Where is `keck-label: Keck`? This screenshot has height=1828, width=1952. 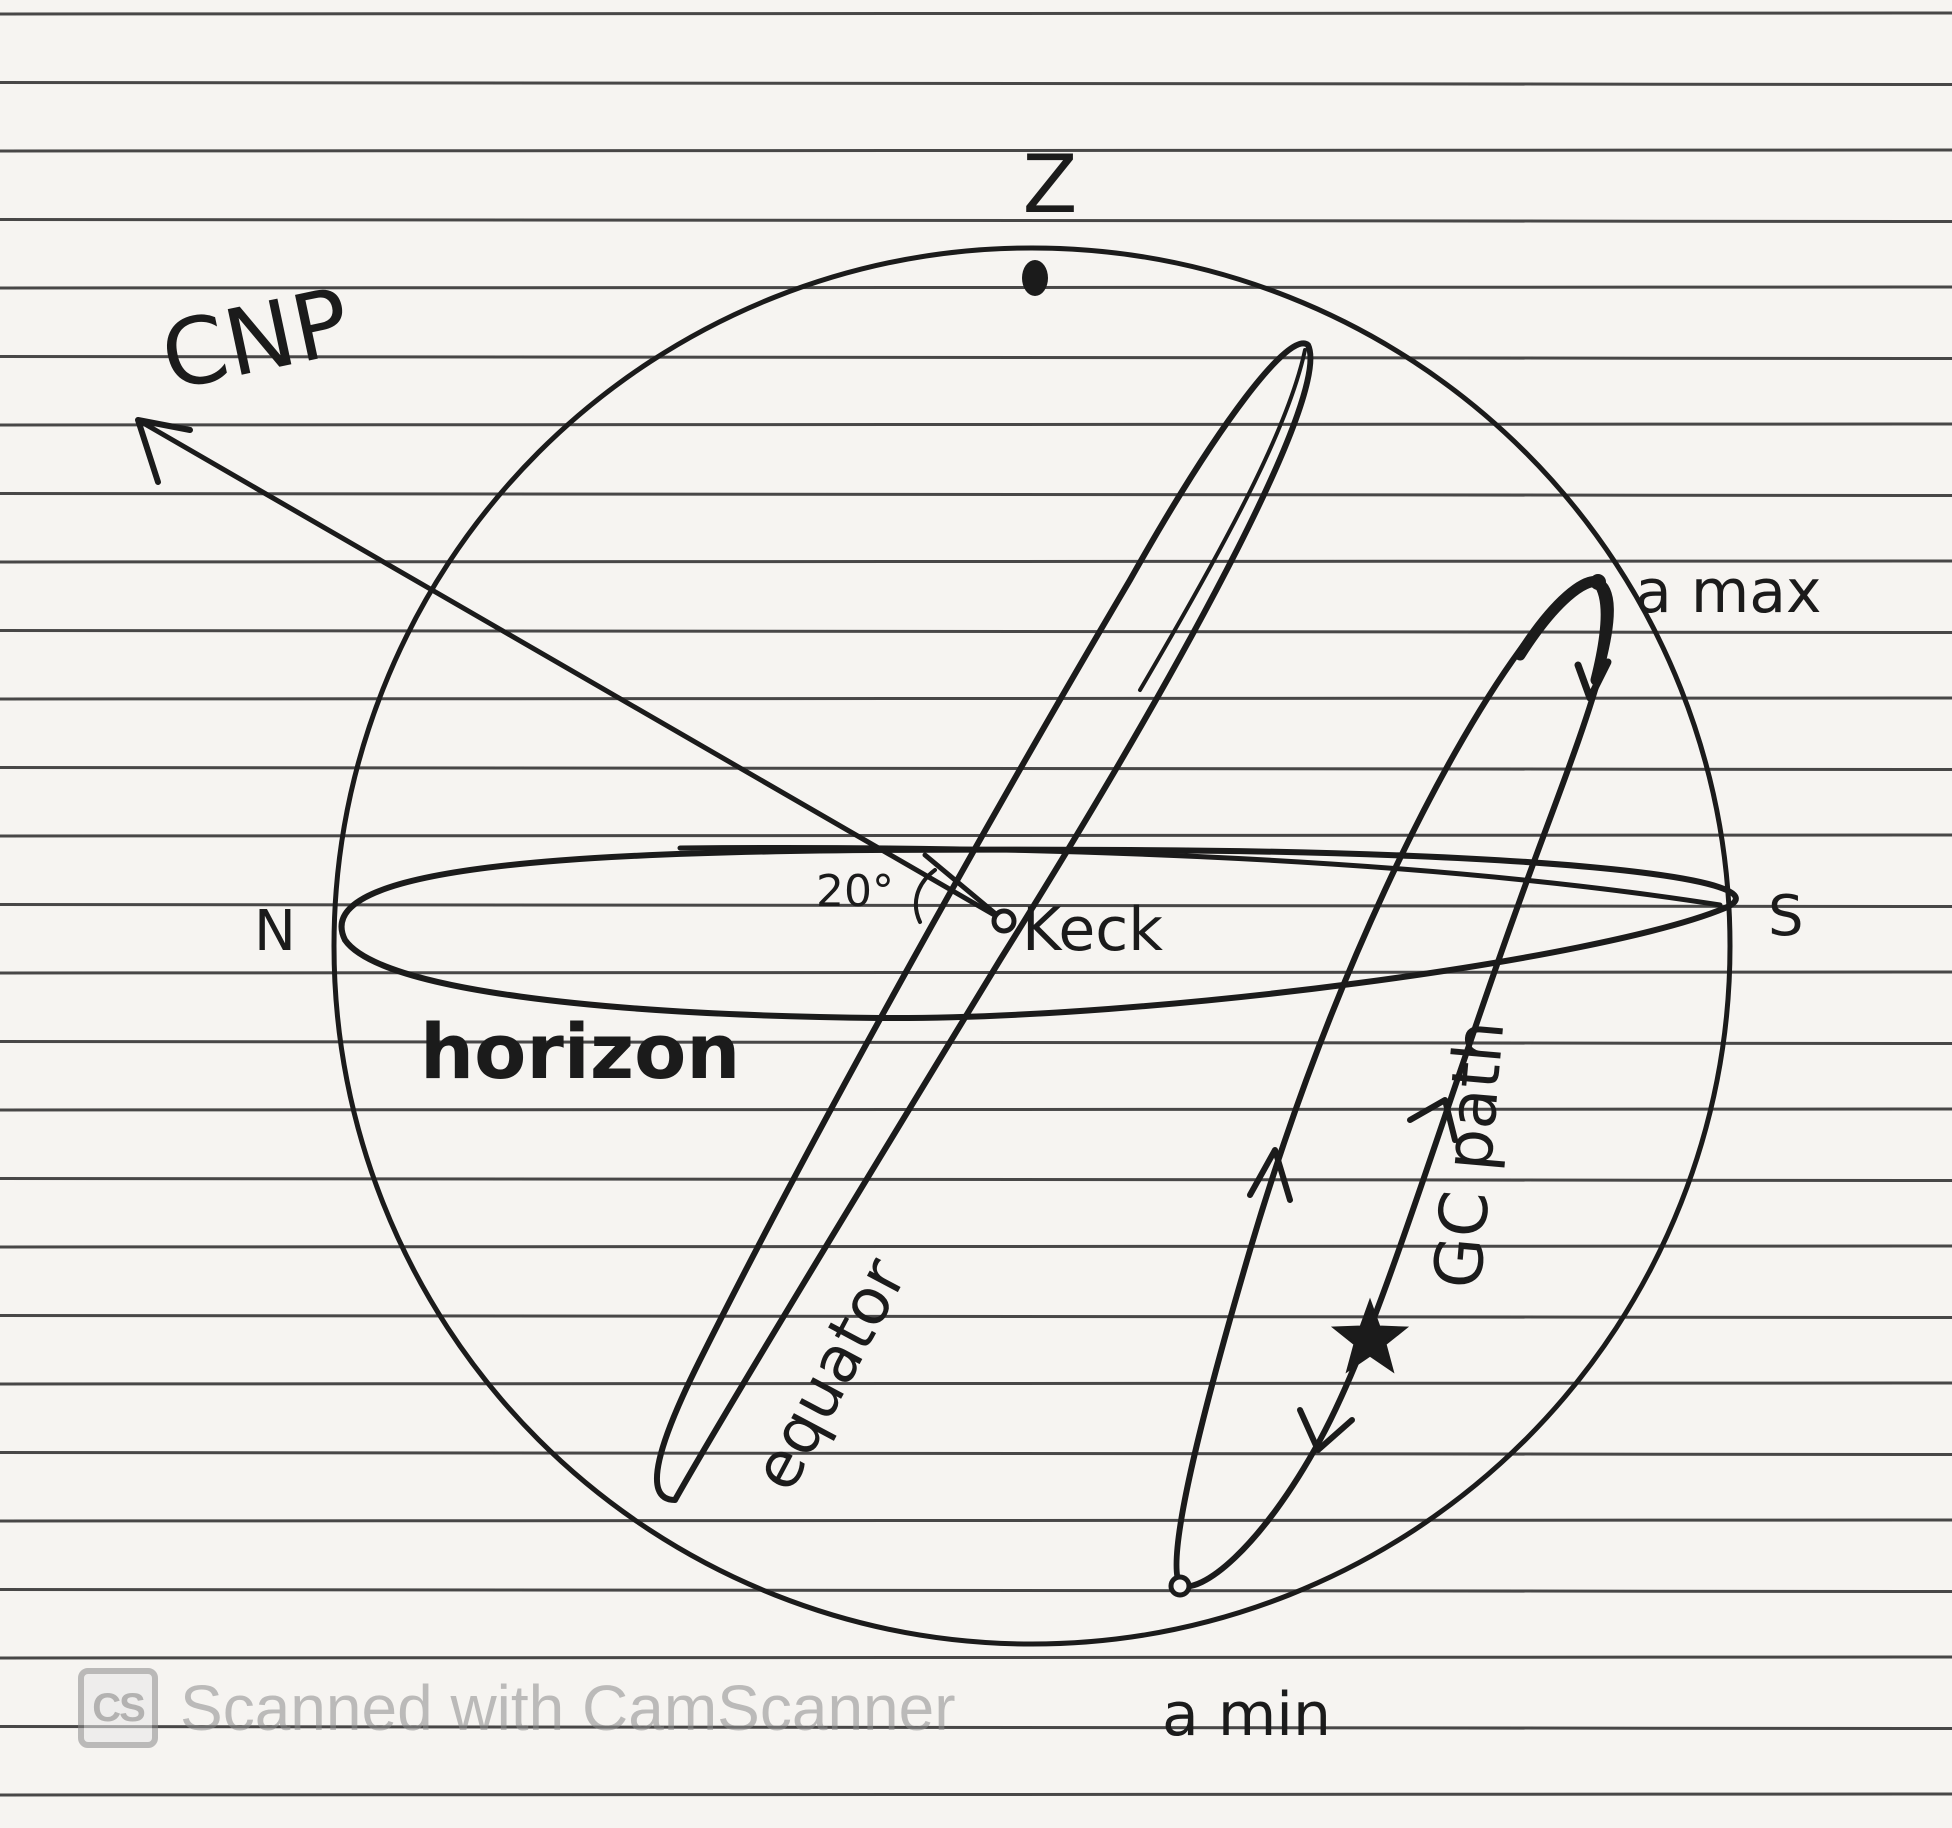
keck-label: Keck is located at coordinates (1092, 930).